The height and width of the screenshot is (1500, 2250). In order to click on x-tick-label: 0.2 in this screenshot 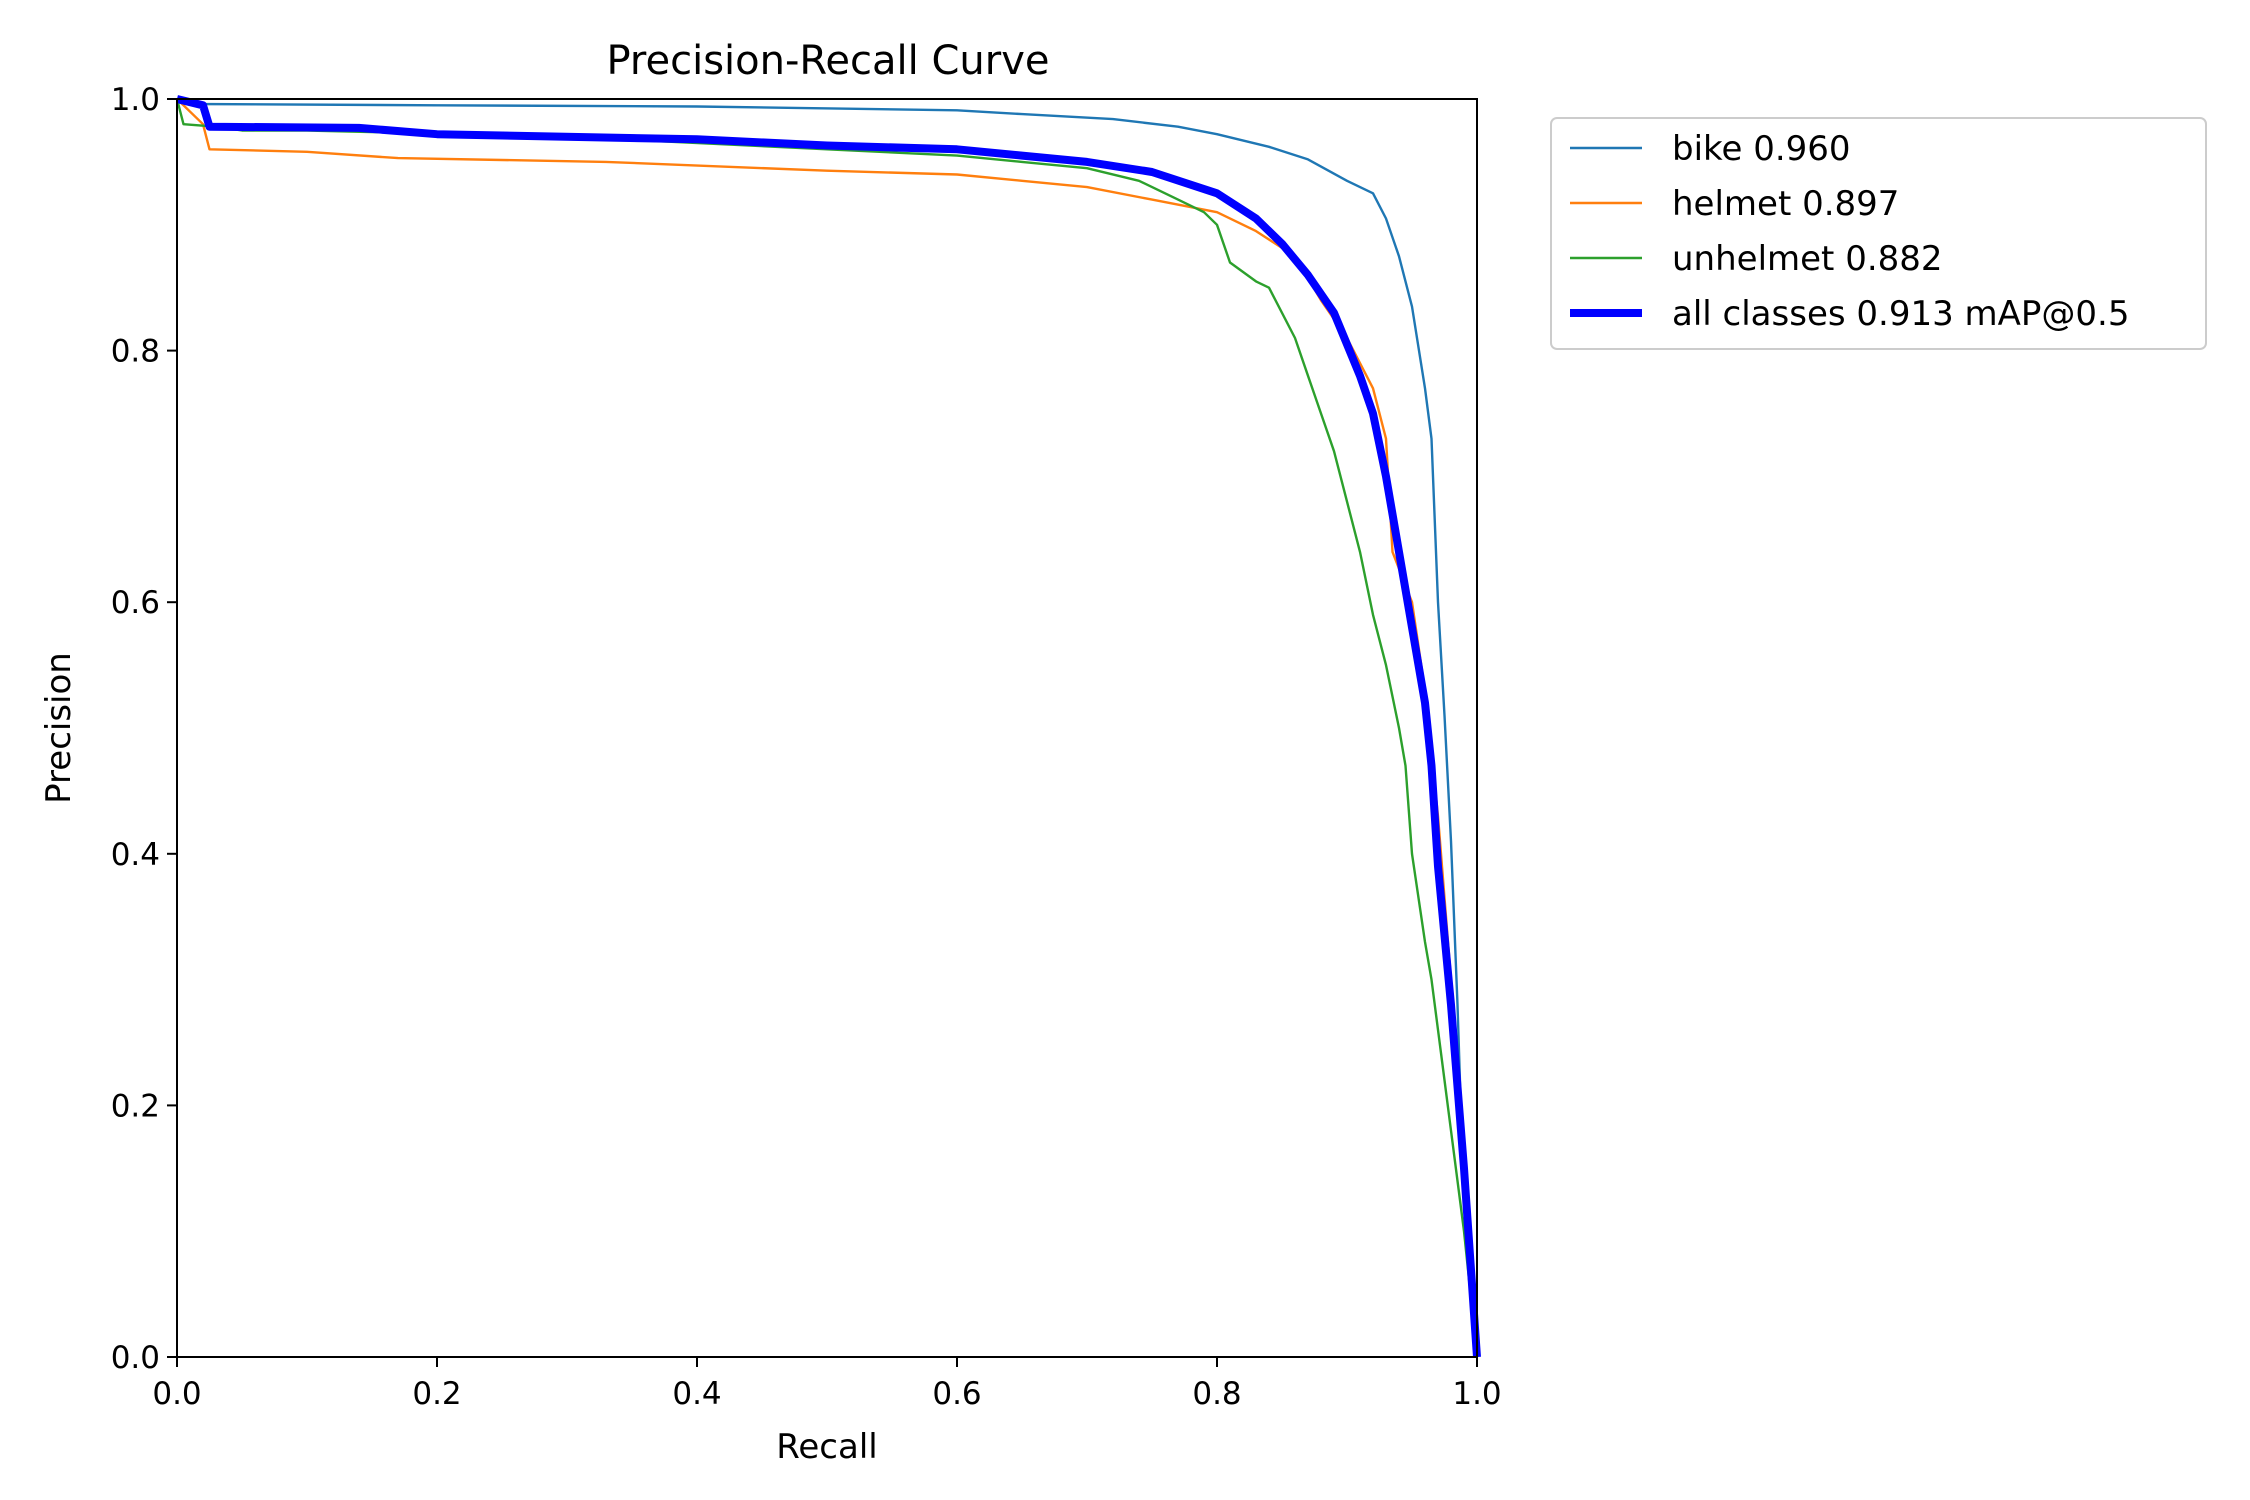, I will do `click(436, 1394)`.